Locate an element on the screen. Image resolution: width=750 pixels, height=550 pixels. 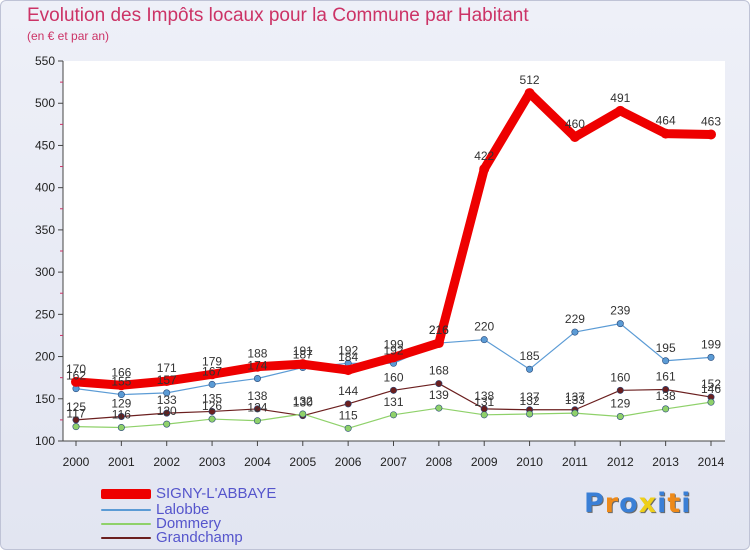
data-label-0: 491 is located at coordinates (620, 98).